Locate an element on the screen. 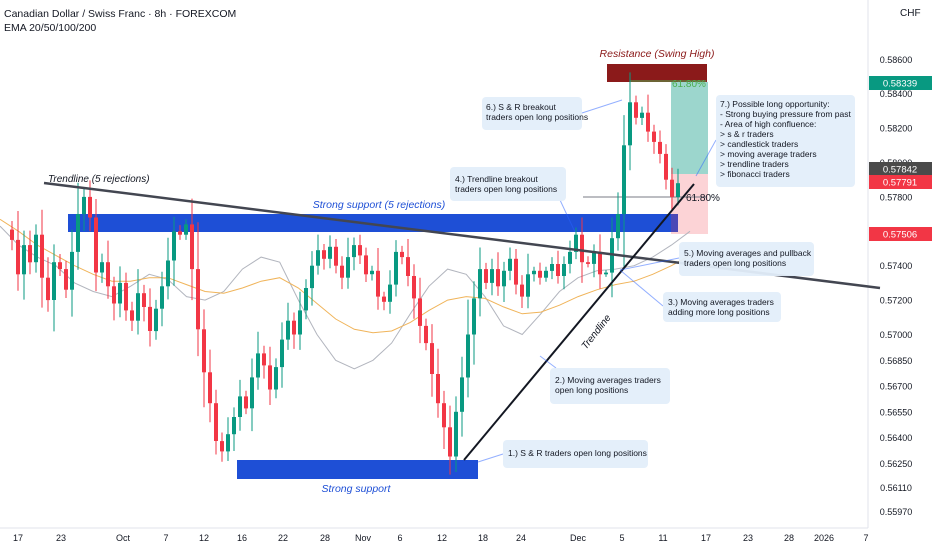 The image size is (932, 550). y-tick-label: 0.56400 is located at coordinates (896, 438).